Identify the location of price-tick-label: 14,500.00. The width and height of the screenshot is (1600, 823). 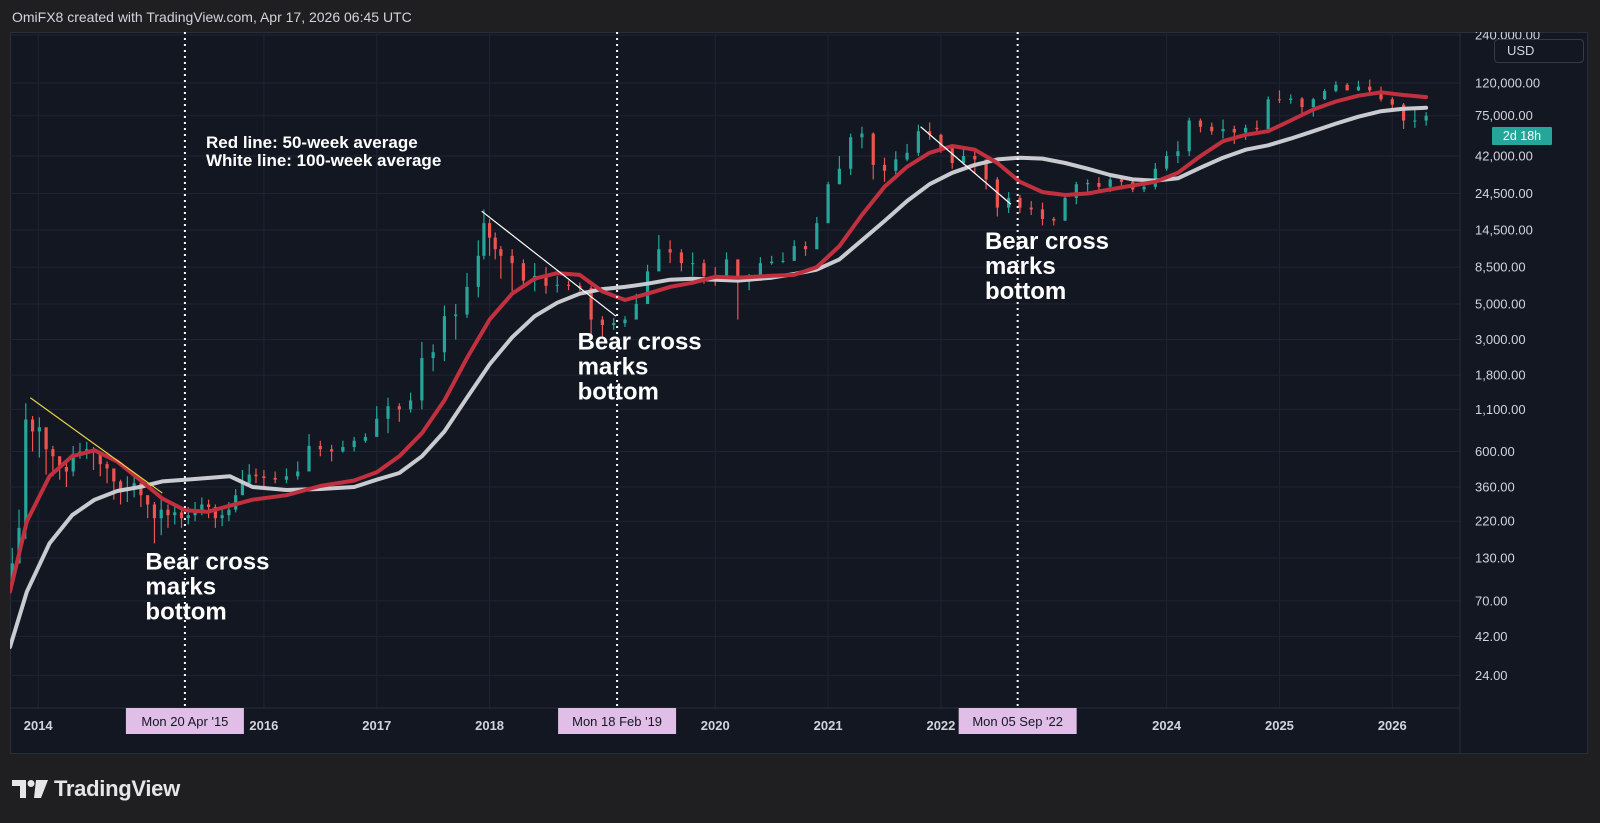
(1504, 229).